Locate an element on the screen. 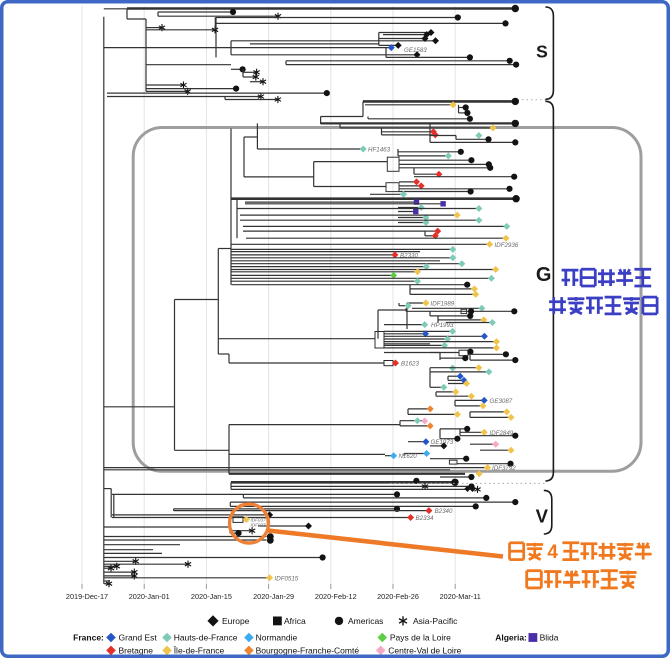  svg-text: B2330 is located at coordinates (409, 255).